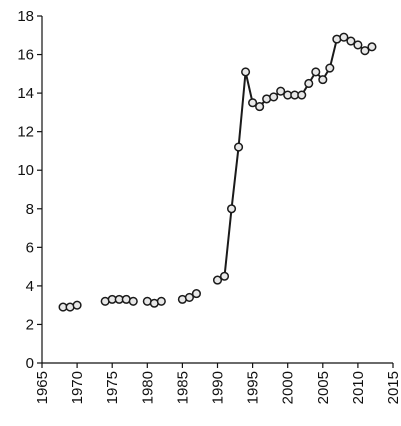 The image size is (401, 426). I want to click on x-tick-label: 2015, so click(393, 387).